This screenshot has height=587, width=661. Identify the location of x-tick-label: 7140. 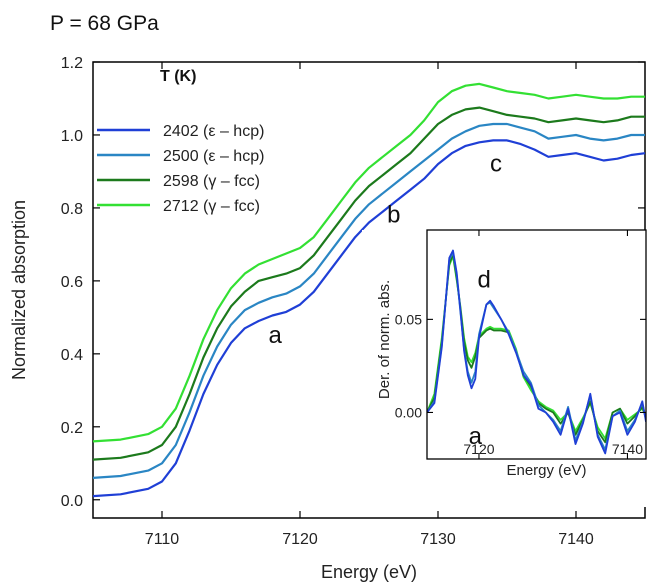
(576, 539).